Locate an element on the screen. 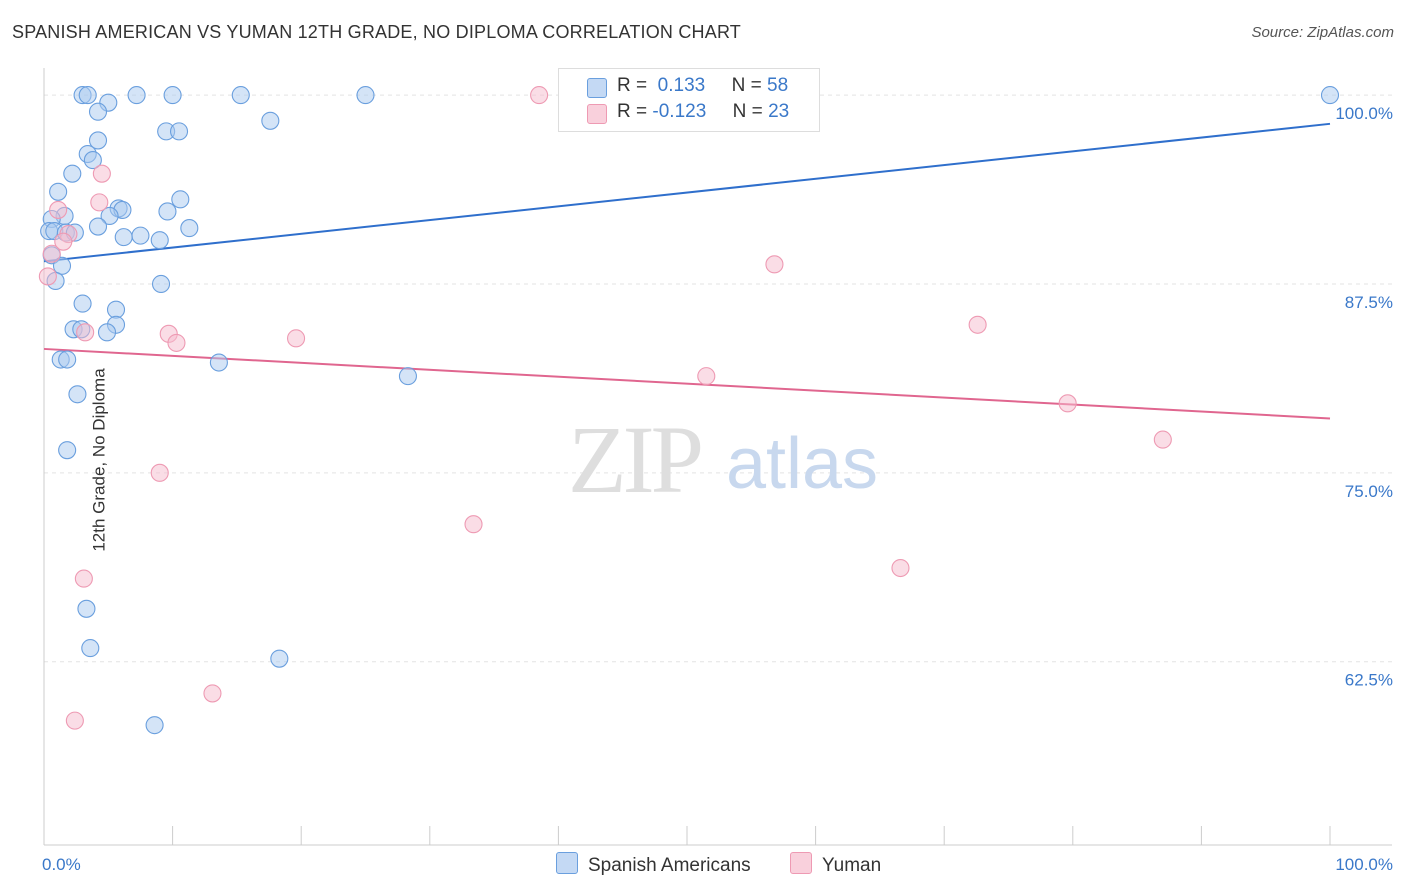 The height and width of the screenshot is (892, 1406). bottom-legend-swatch-pink is located at coordinates (801, 863).